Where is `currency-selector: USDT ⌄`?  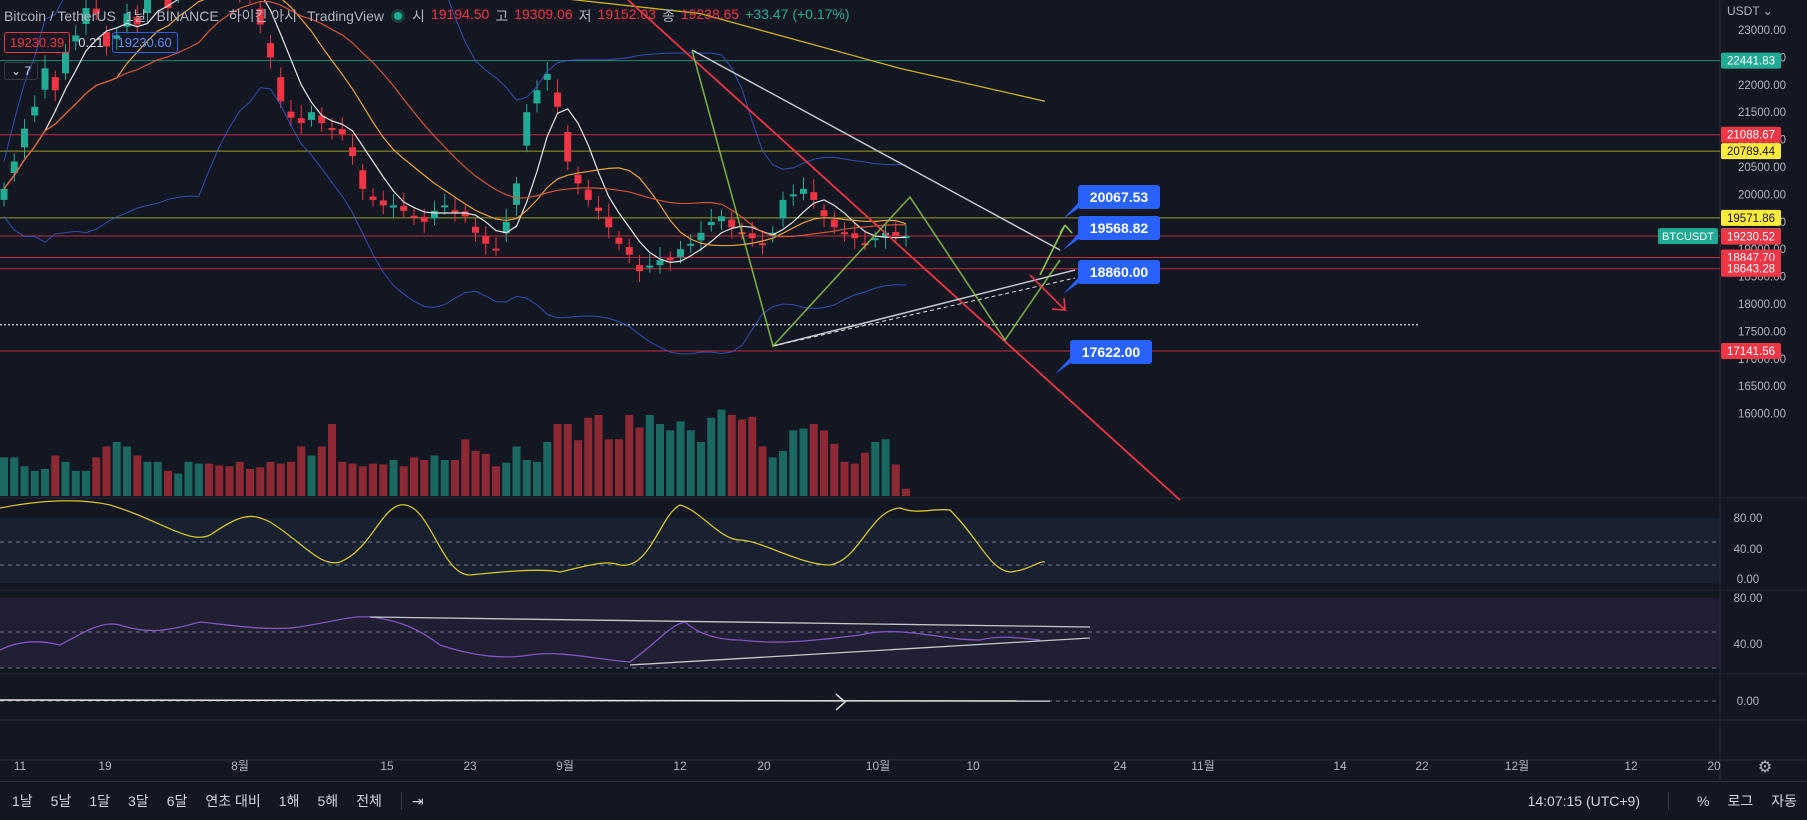 currency-selector: USDT ⌄ is located at coordinates (1750, 11).